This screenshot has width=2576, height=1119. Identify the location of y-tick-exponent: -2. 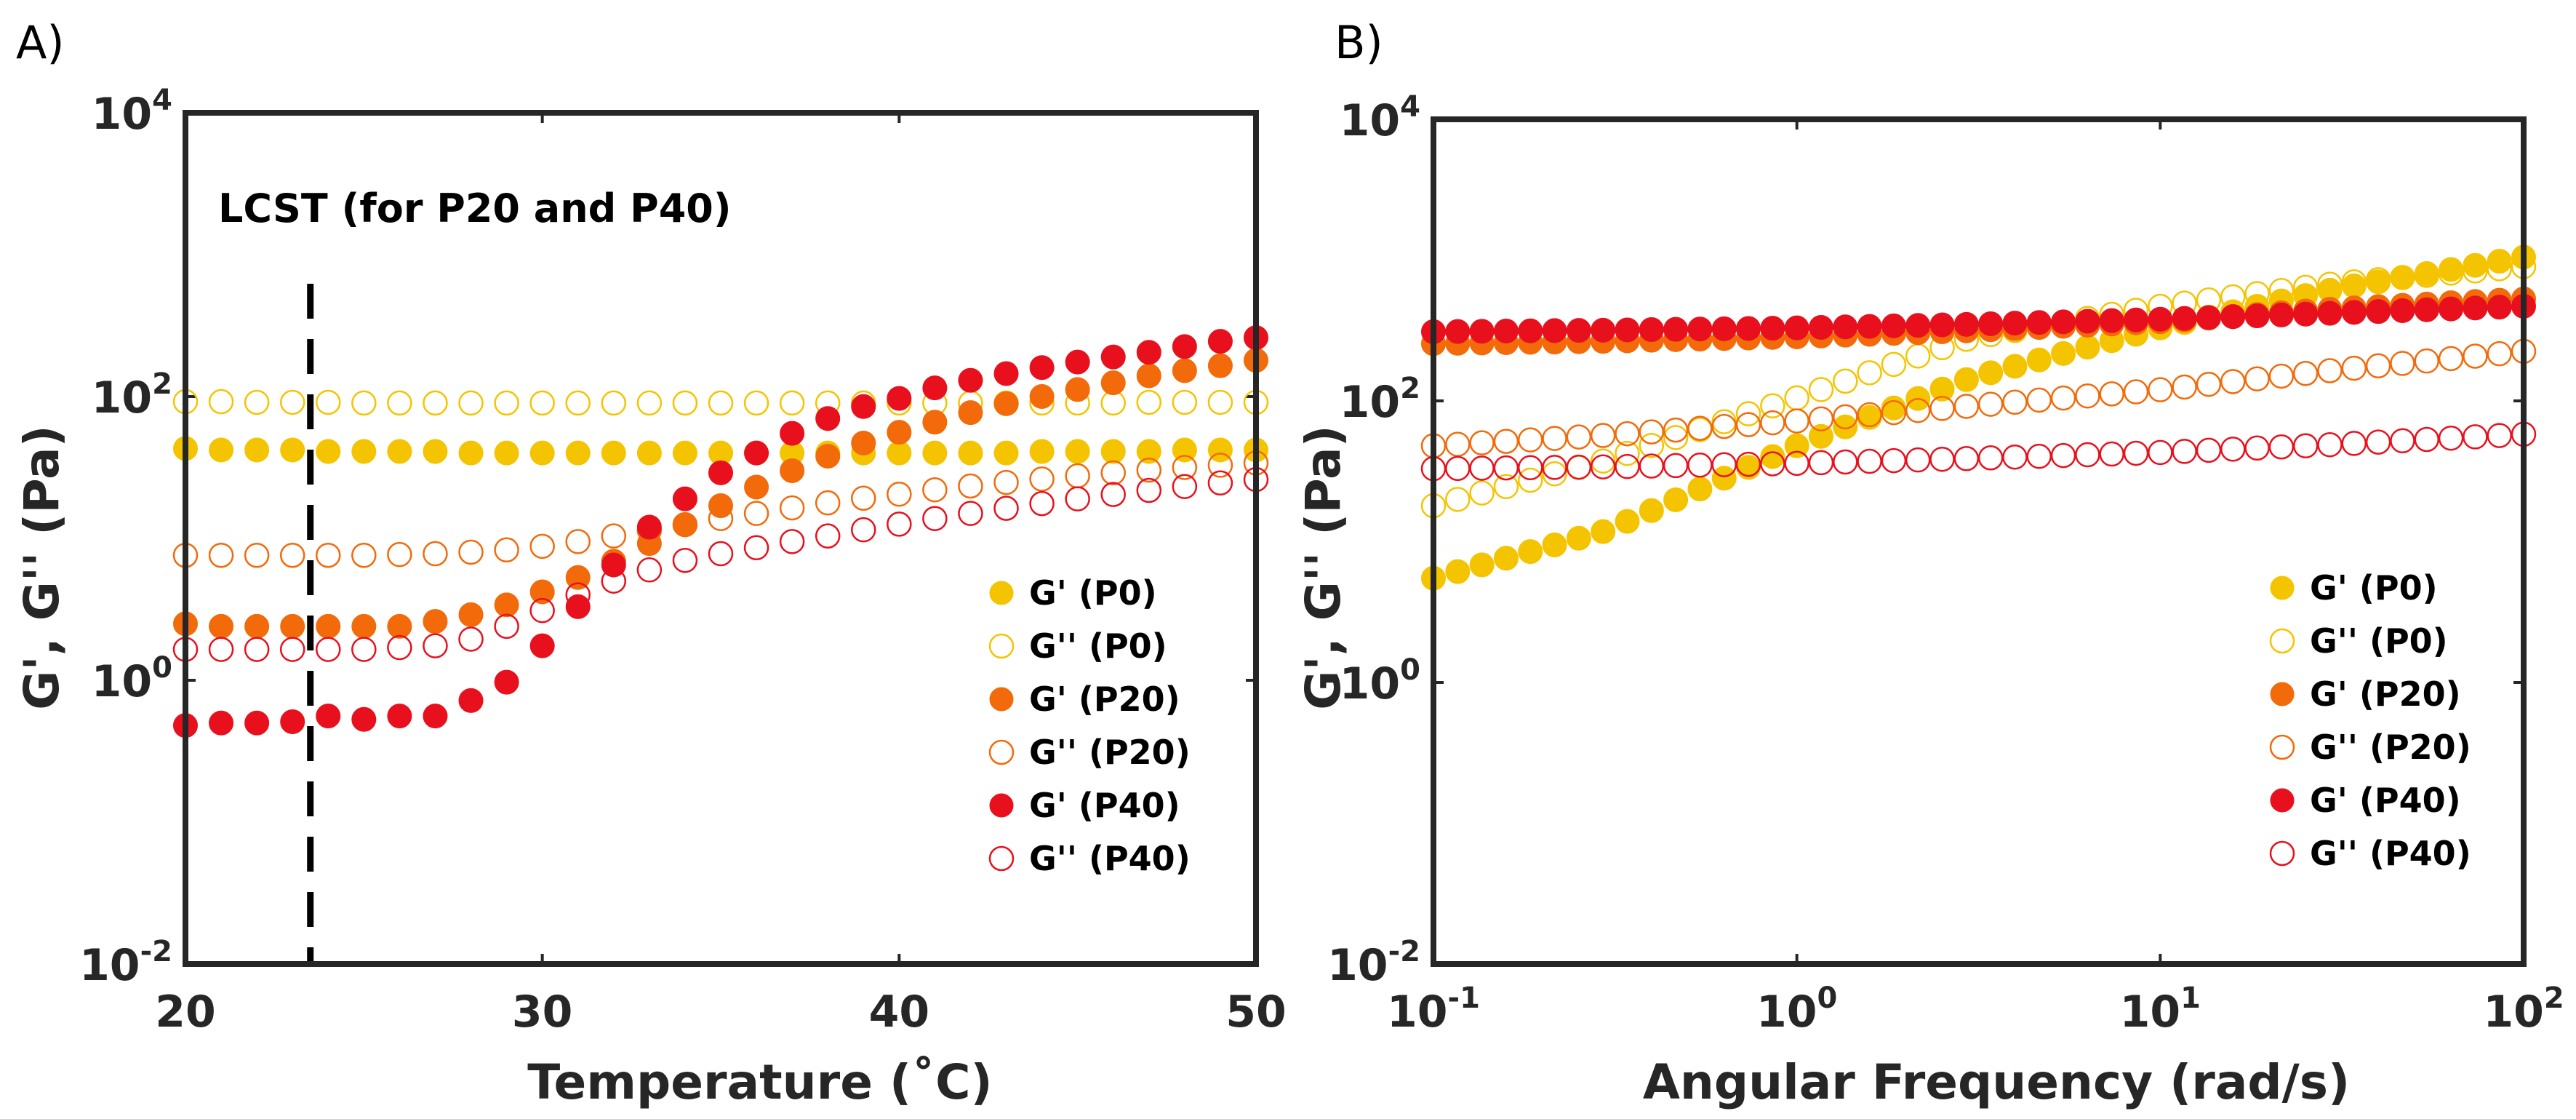
(156, 951).